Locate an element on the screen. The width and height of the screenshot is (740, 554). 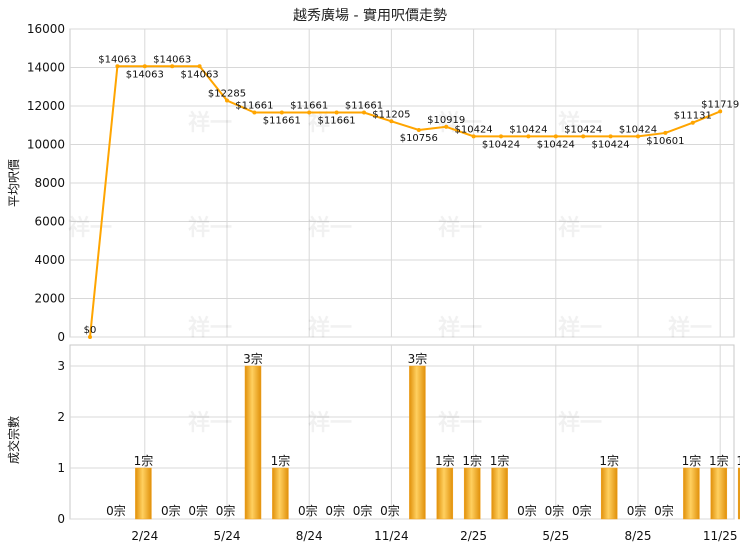
price-point-label: $10919 is located at coordinates (446, 120).